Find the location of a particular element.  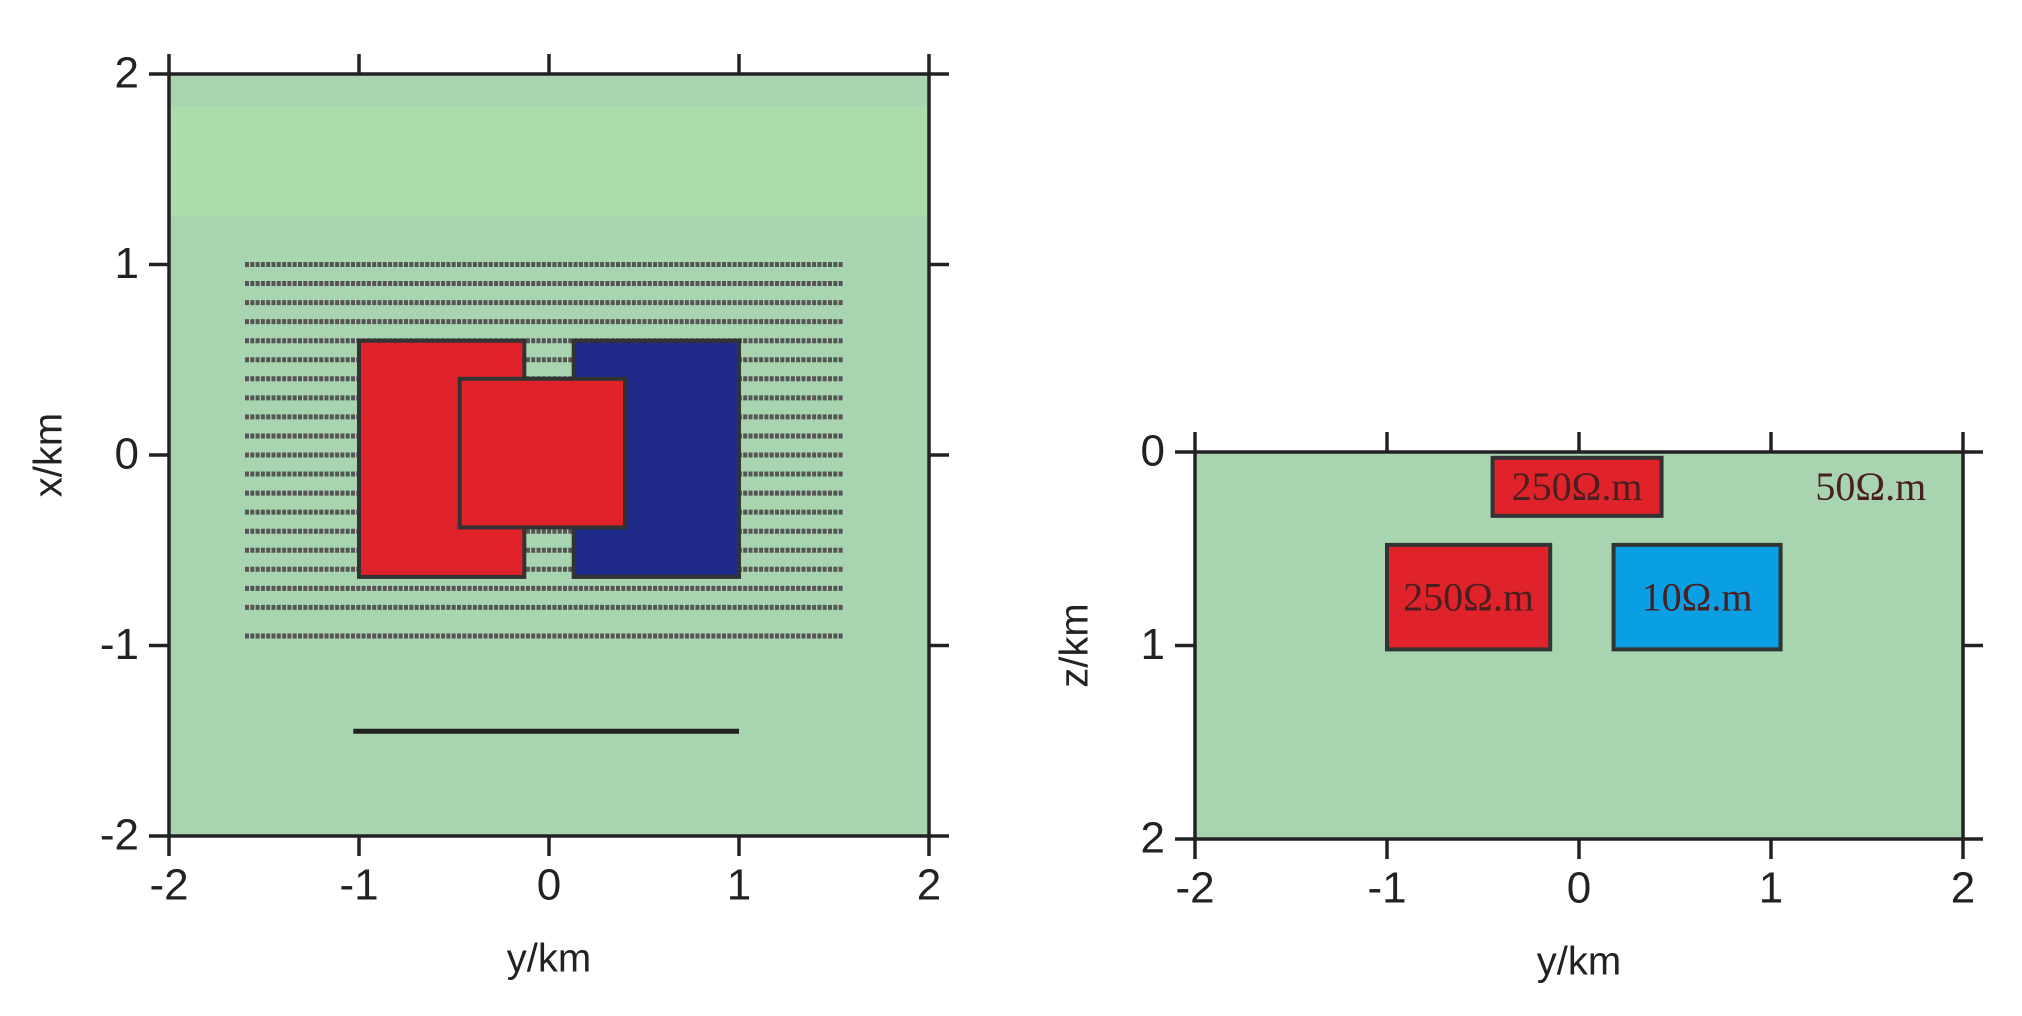

y-axis-label: z/km is located at coordinates (1075, 645).